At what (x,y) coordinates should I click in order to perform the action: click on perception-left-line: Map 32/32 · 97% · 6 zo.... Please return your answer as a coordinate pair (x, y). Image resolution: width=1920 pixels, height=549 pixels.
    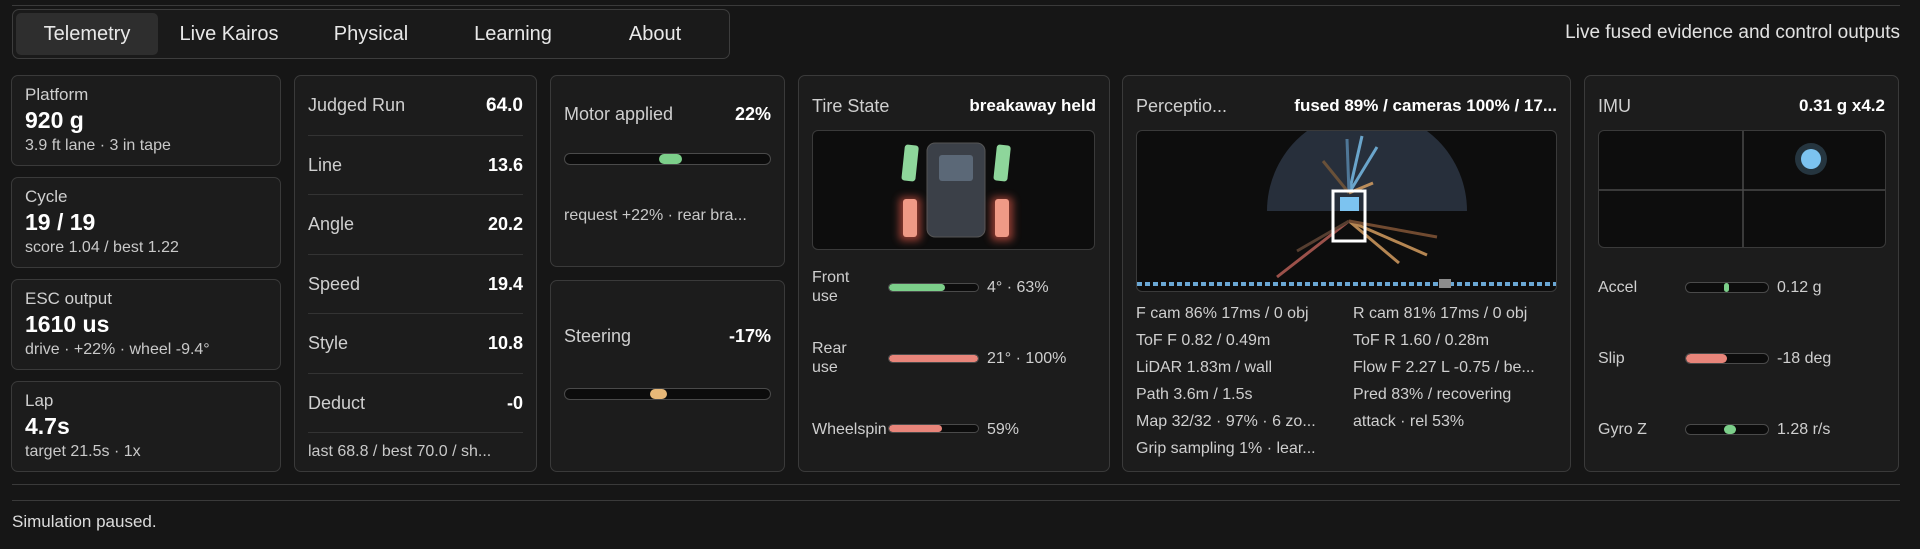
    Looking at the image, I should click on (1226, 421).